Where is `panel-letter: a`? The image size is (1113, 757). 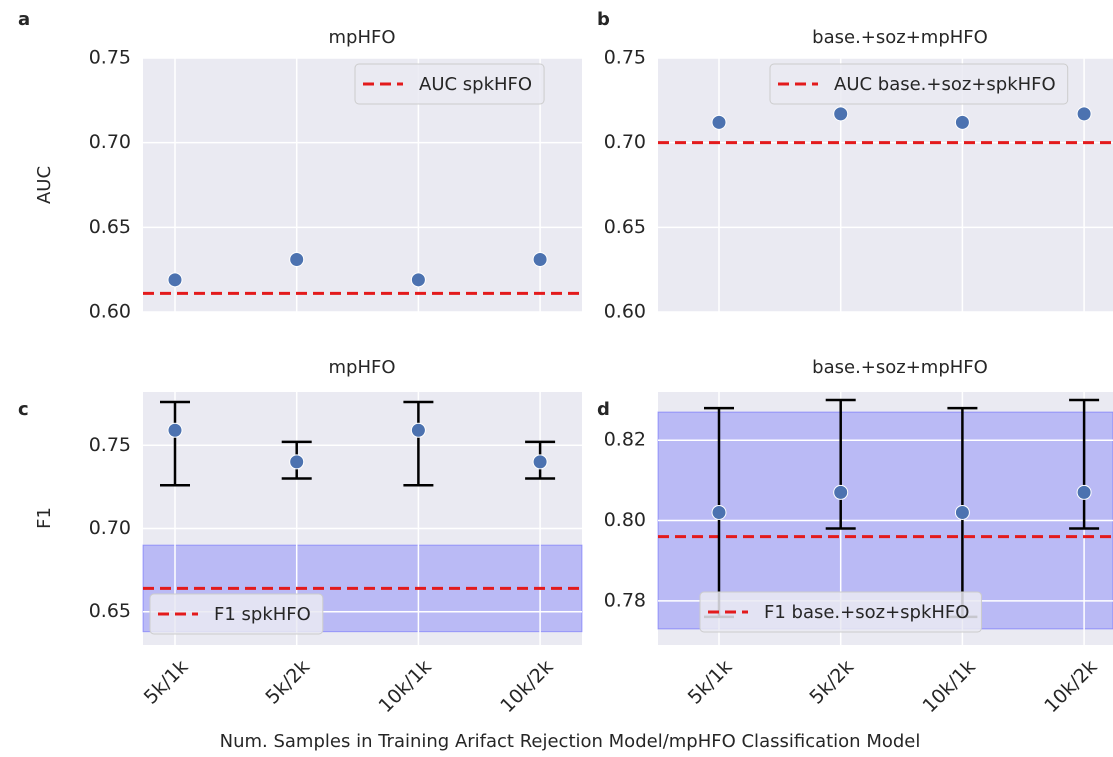 panel-letter: a is located at coordinates (24, 19).